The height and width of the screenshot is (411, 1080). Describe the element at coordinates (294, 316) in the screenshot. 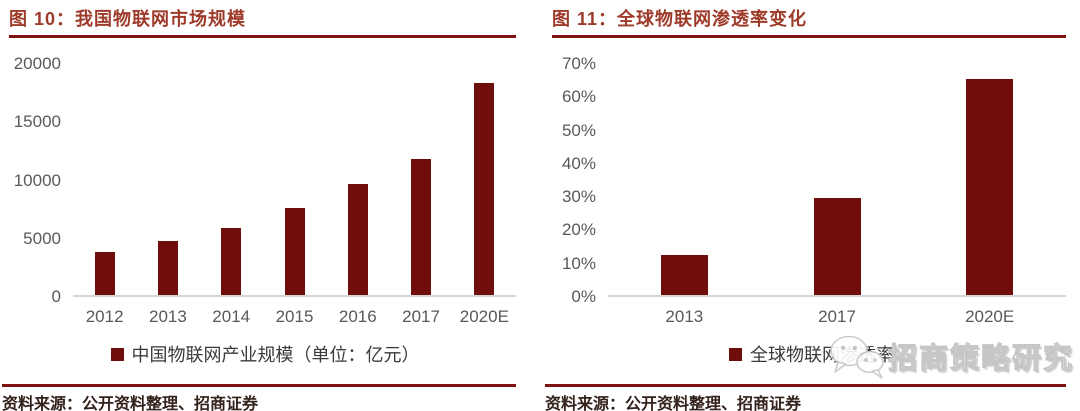

I see `x-axis-tick-label: 2015` at that location.